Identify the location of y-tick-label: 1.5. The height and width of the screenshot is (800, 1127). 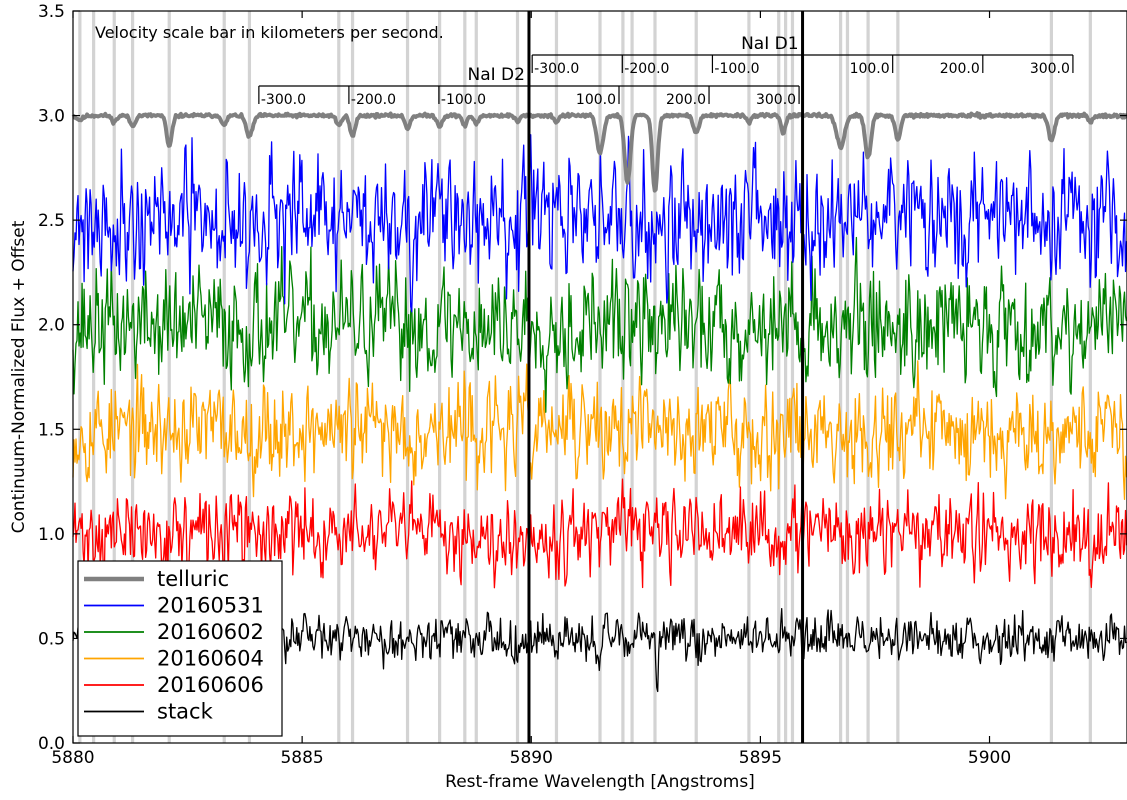
(51, 430).